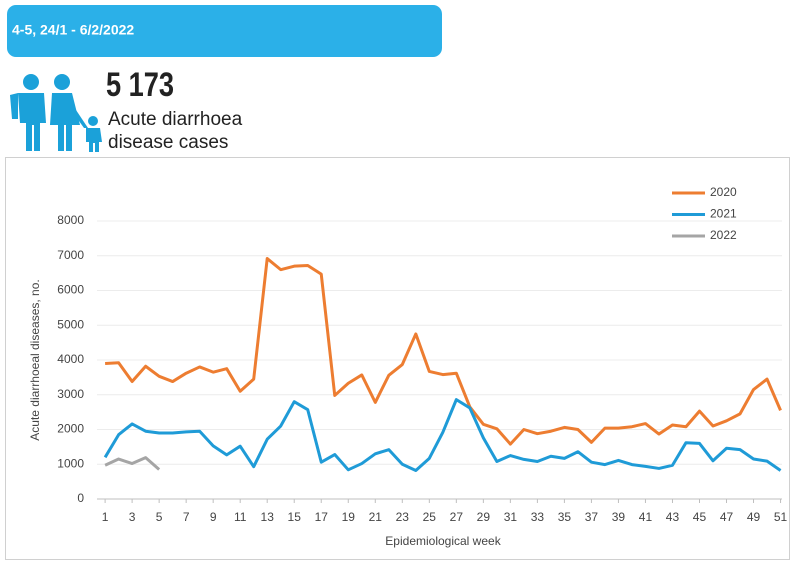 This screenshot has height=565, width=790. What do you see at coordinates (73, 30) in the screenshot?
I see `banner-text: 4-5, 24/1 - 6/2/2022` at bounding box center [73, 30].